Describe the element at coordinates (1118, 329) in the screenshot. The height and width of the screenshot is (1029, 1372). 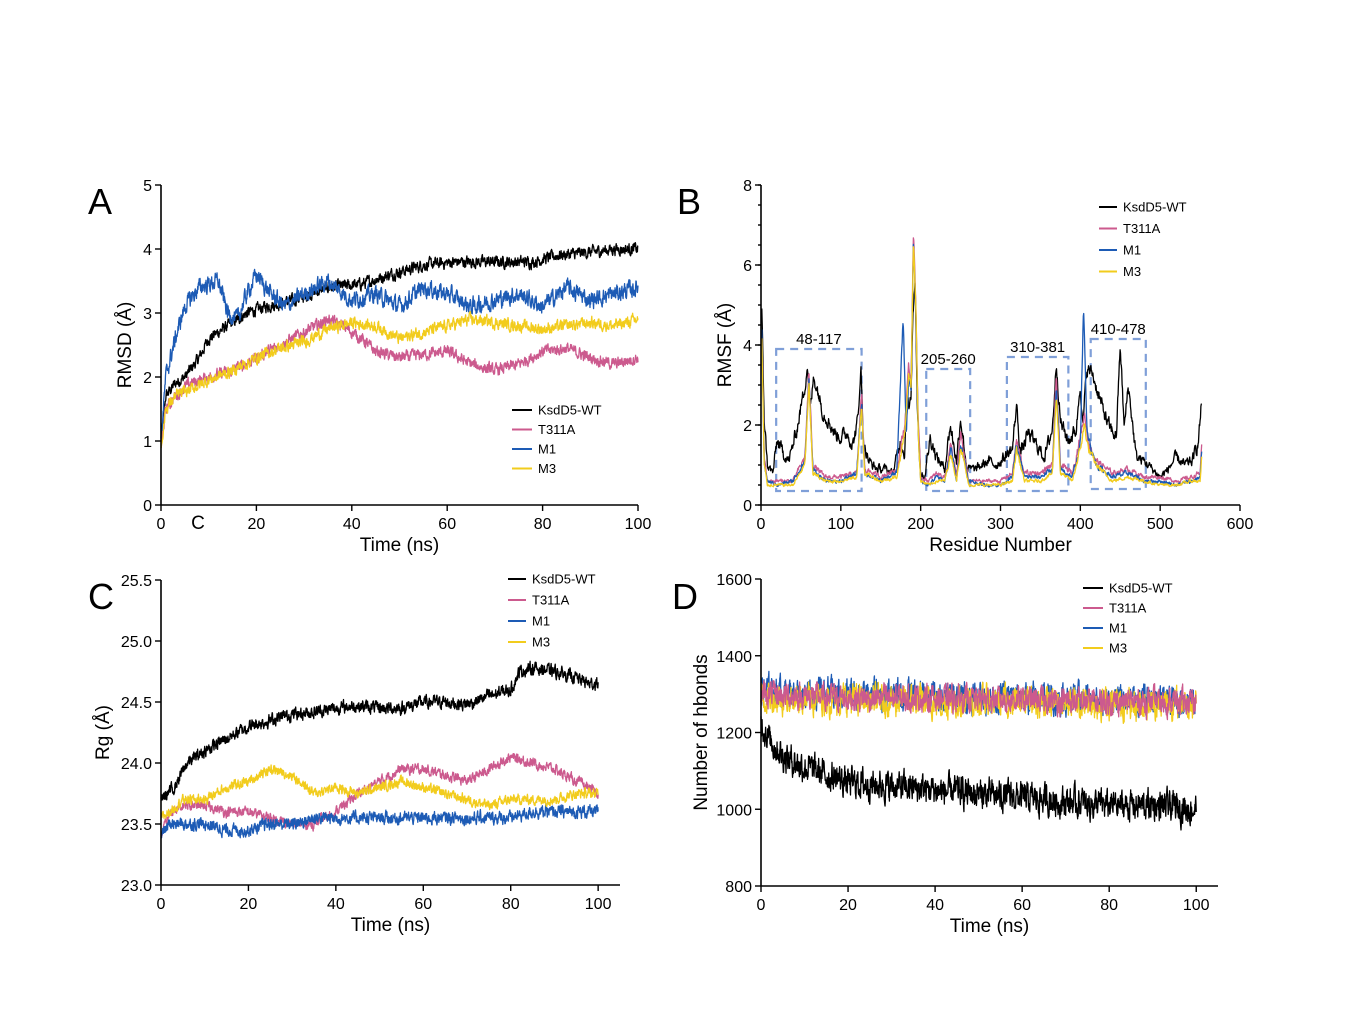
I see `region-label: 410-478` at that location.